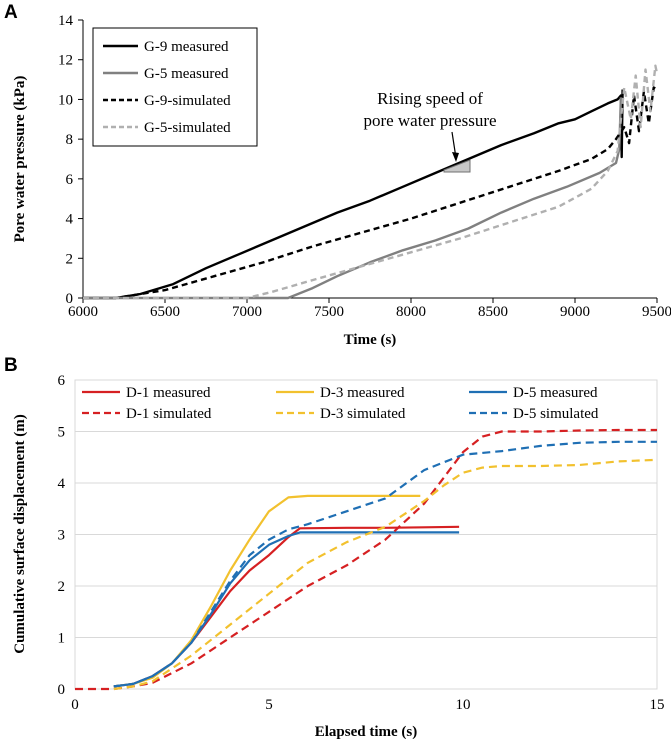  I want to click on legend-label-g-9-simulated: G-9-simulated, so click(187, 101).